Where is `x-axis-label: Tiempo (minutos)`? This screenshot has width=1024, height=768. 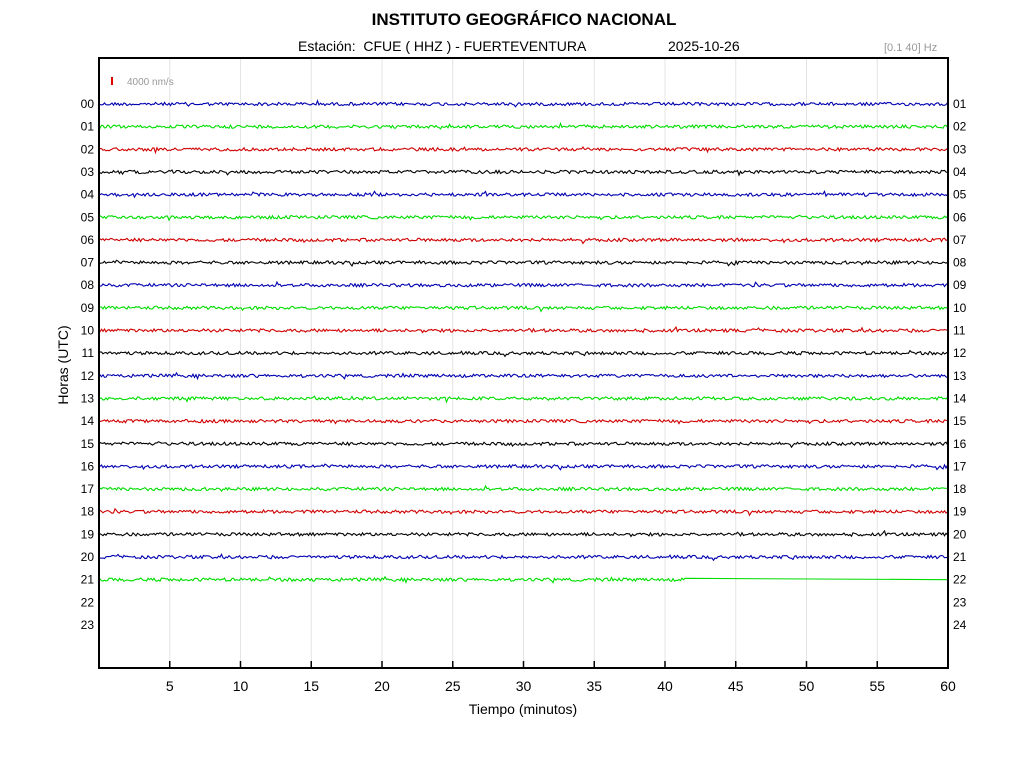
x-axis-label: Tiempo (minutos) is located at coordinates (523, 709).